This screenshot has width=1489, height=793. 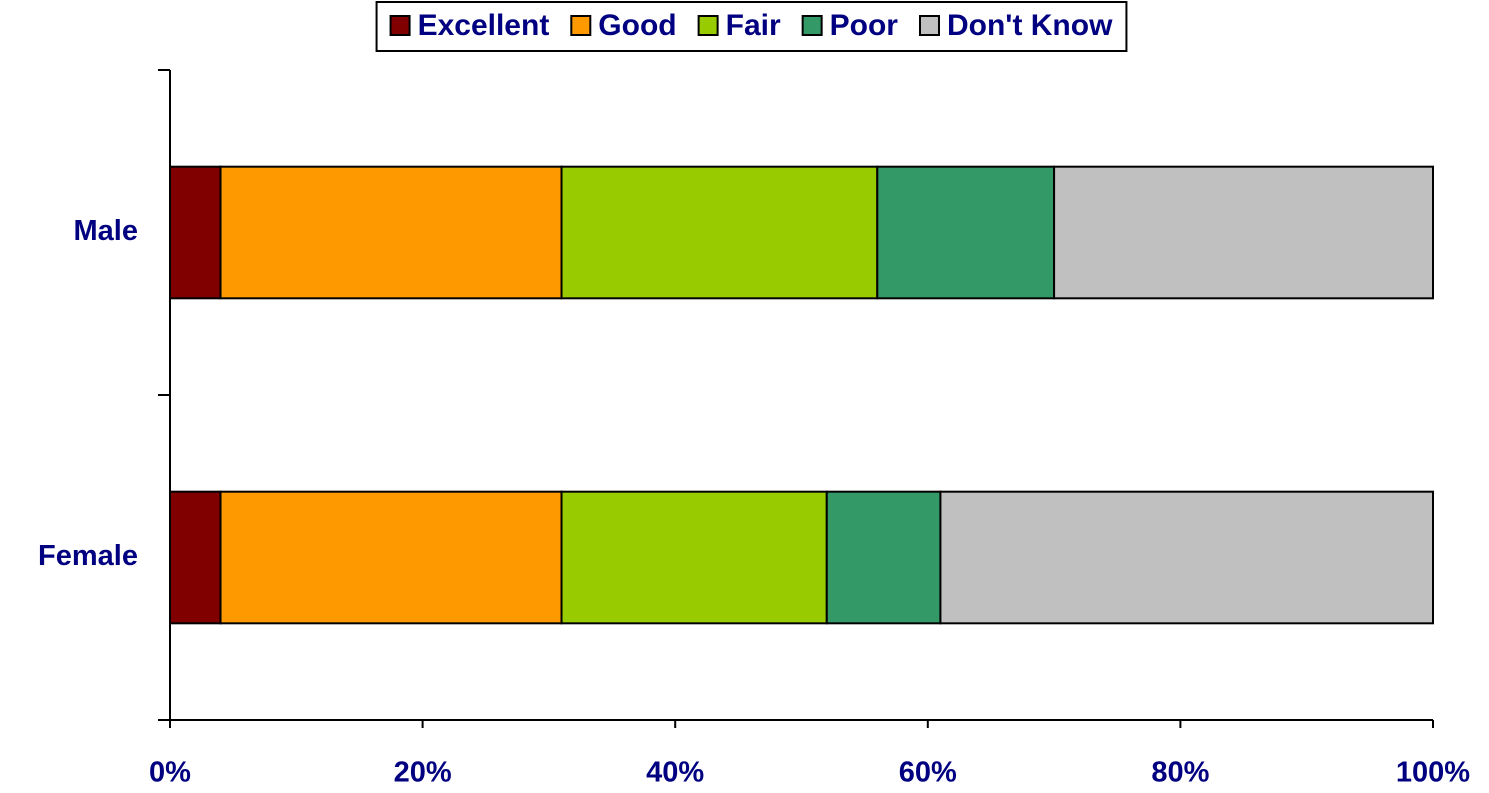 I want to click on x-tick-label: 60%, so click(x=928, y=773).